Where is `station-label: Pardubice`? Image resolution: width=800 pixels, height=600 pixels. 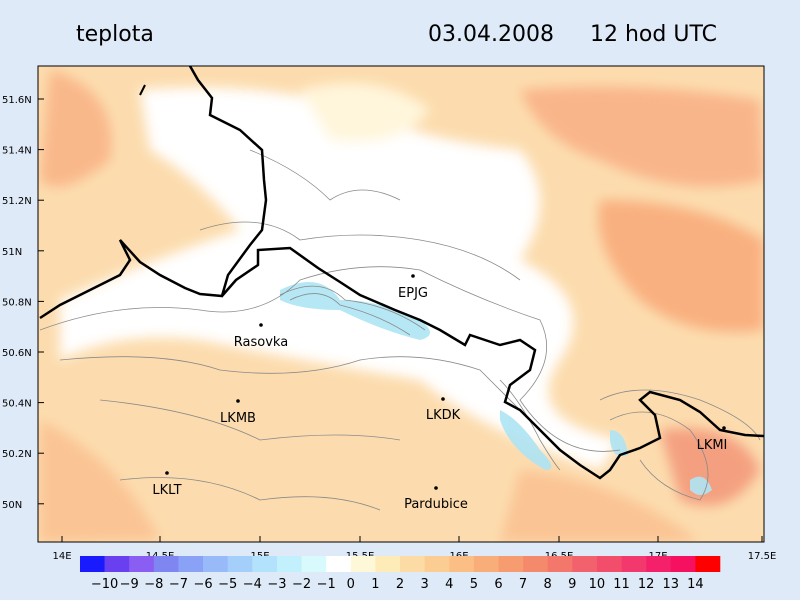
station-label: Pardubice is located at coordinates (436, 504).